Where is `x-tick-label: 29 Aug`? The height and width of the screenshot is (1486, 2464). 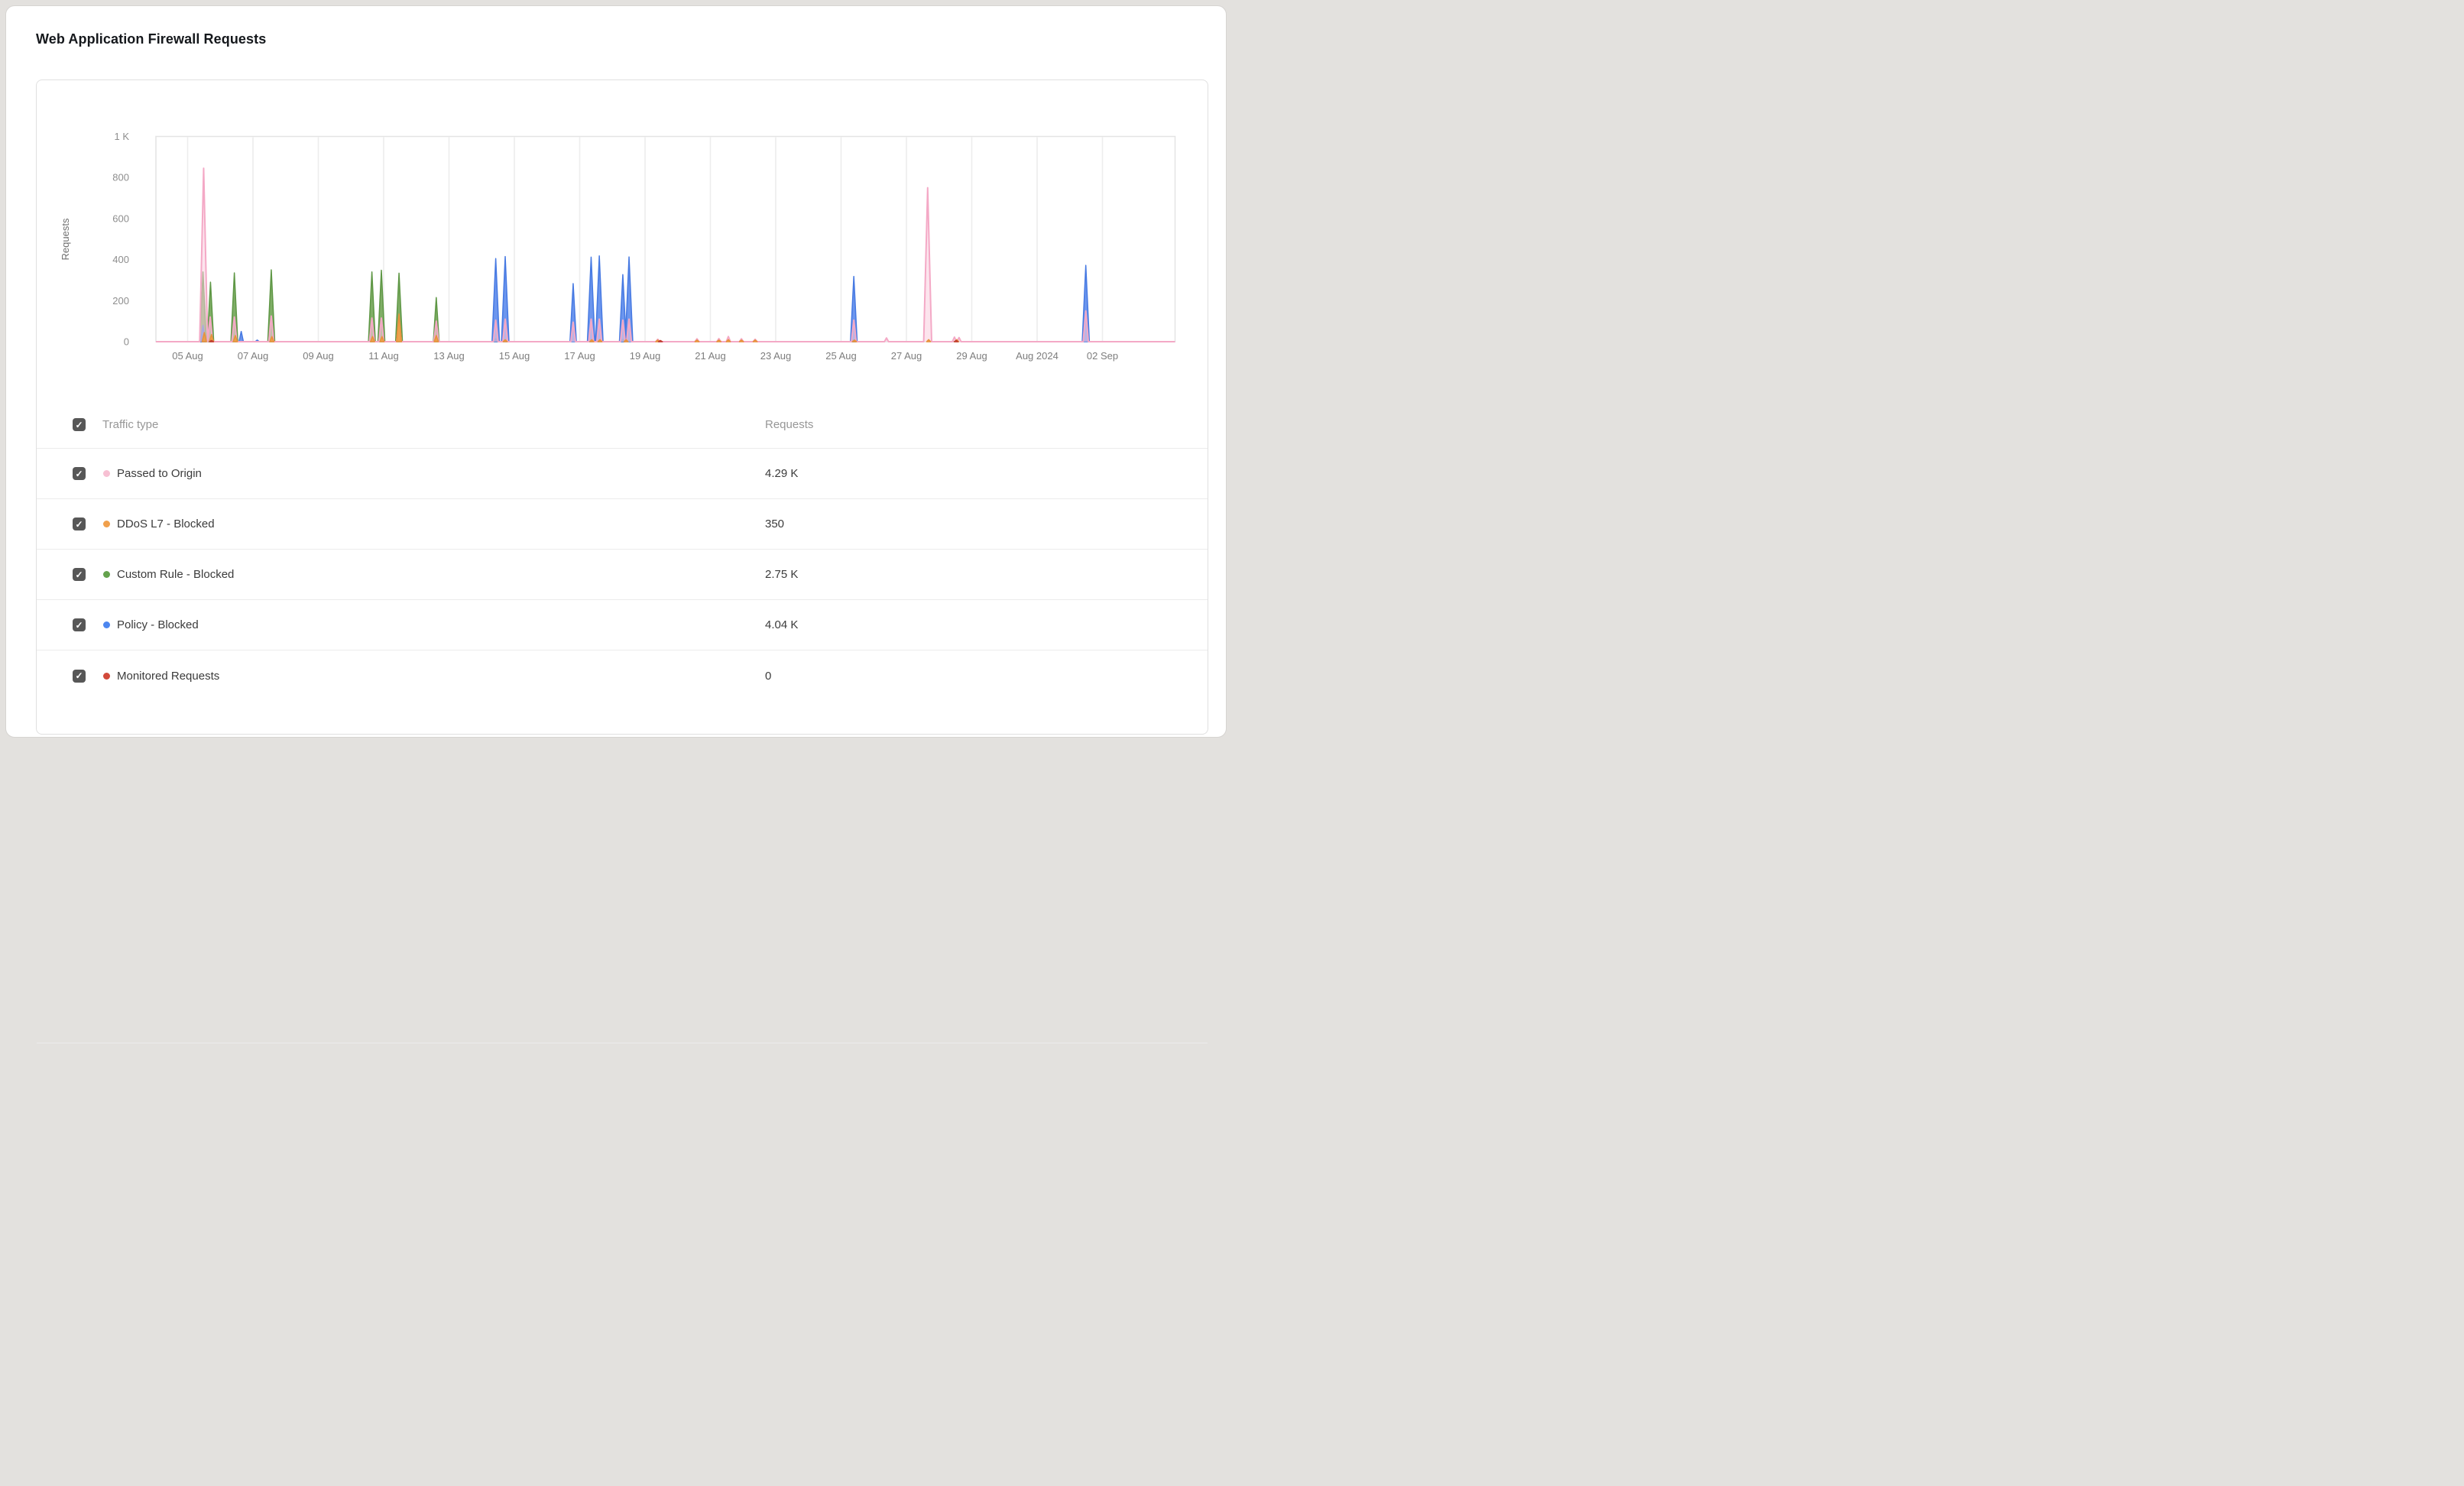 x-tick-label: 29 Aug is located at coordinates (972, 356).